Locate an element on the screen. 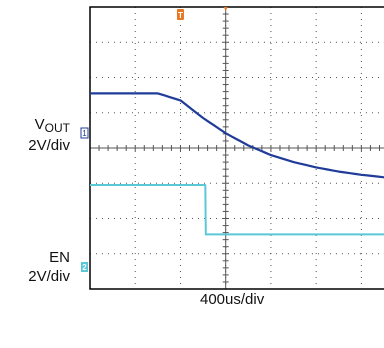 The image size is (384, 348). ch1-ground-marker is located at coordinates (84, 133).